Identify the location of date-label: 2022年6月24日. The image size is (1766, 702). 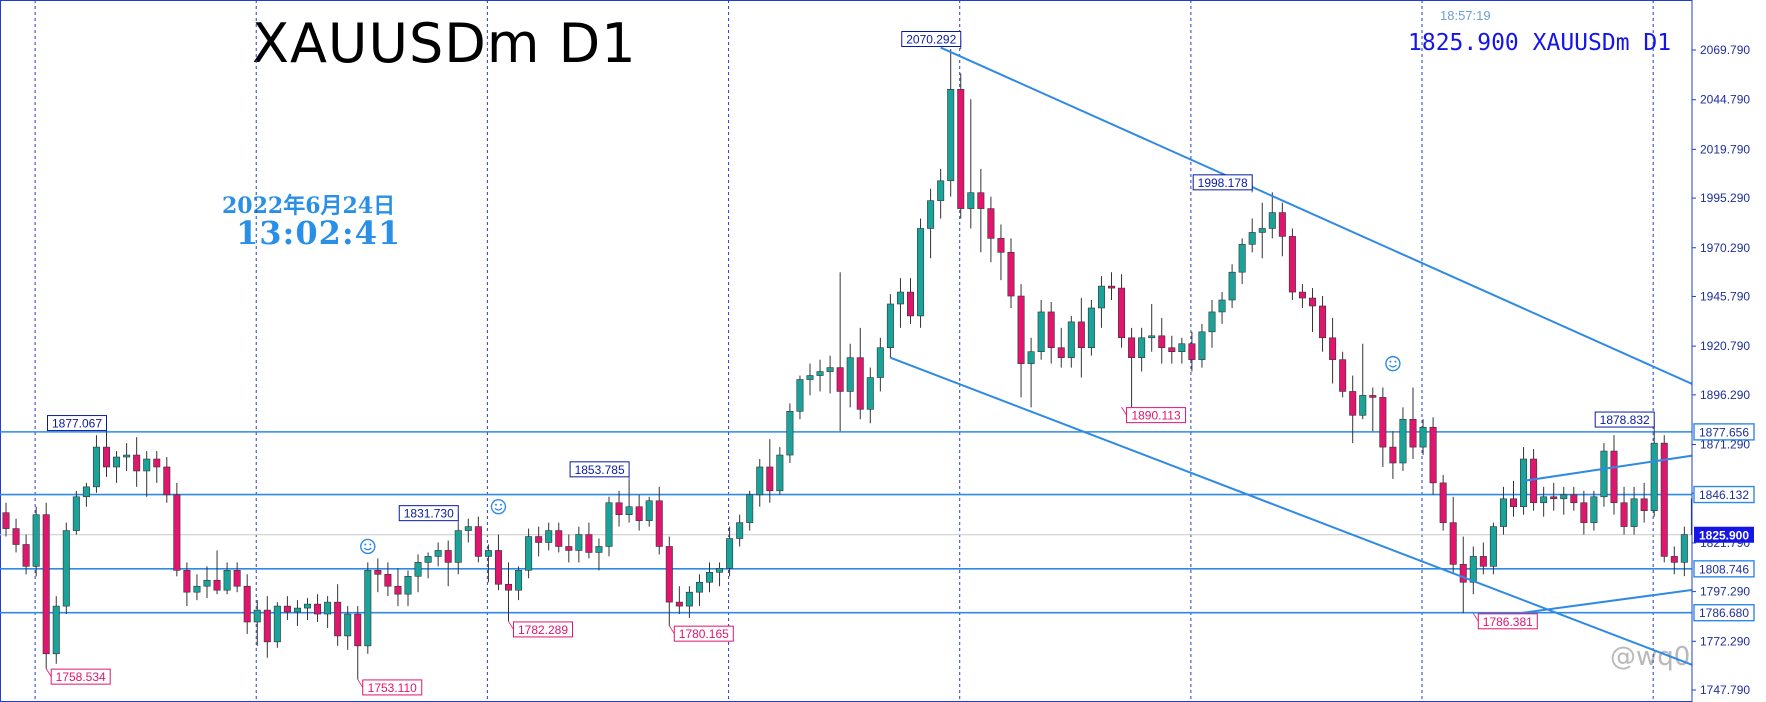
(309, 206).